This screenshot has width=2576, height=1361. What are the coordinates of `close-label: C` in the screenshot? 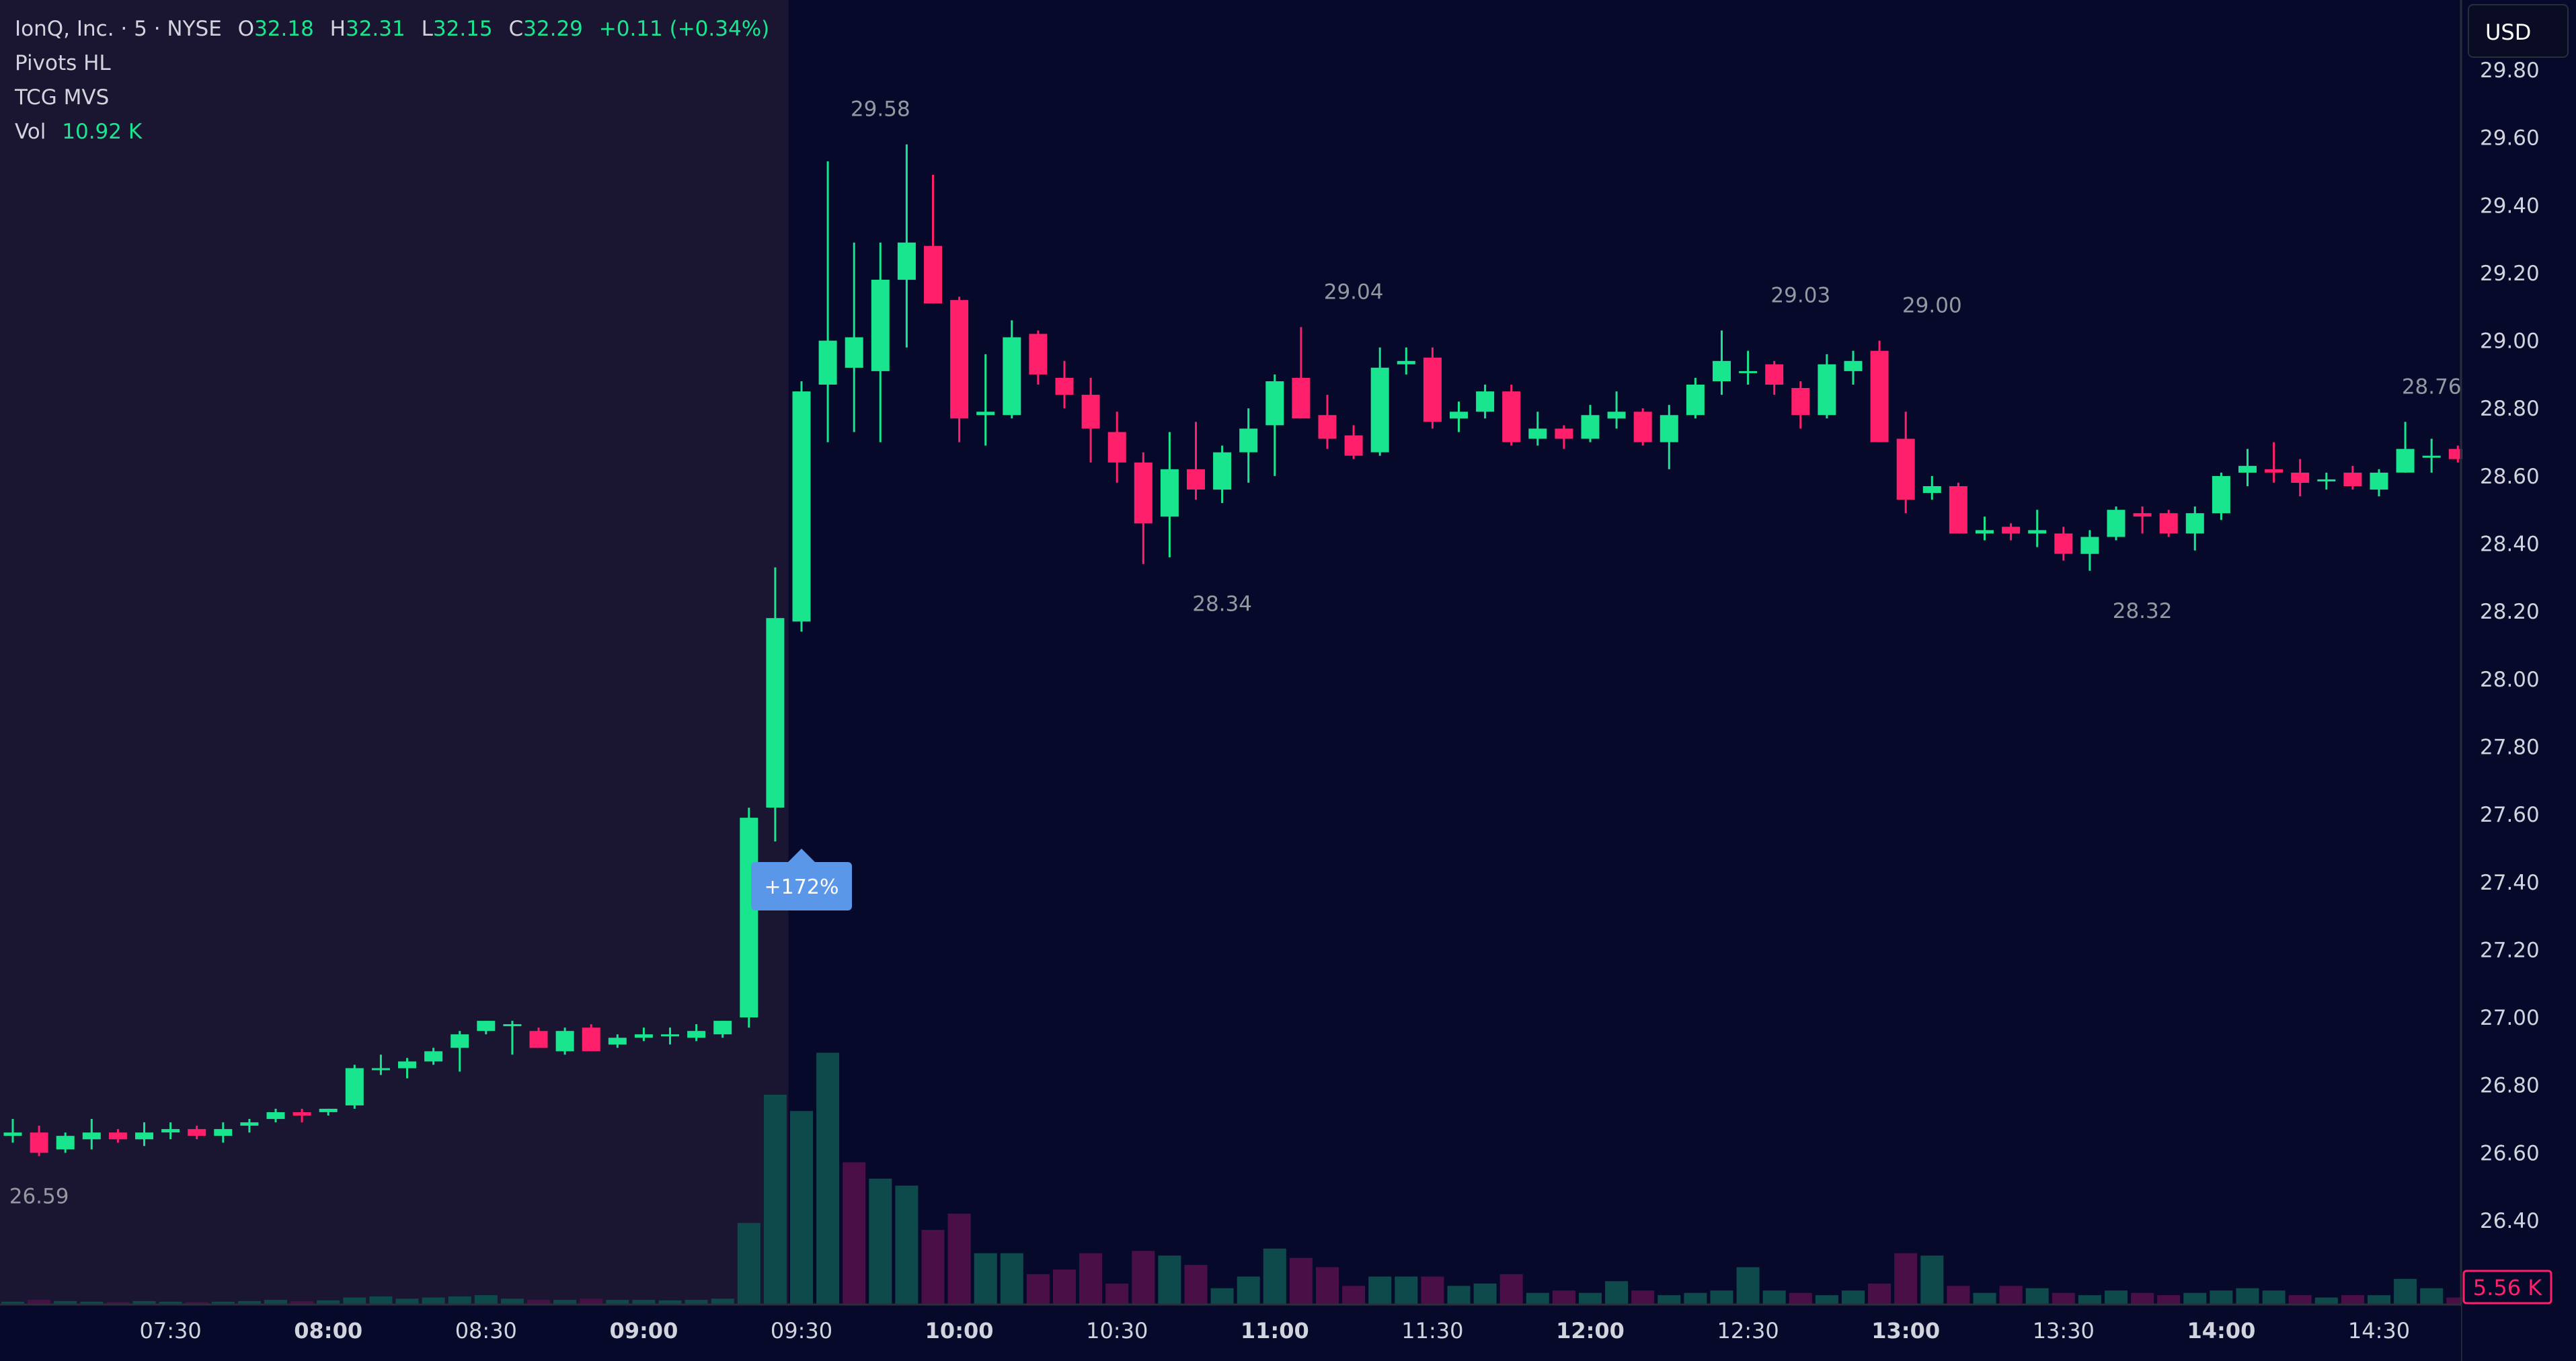 It's located at (516, 29).